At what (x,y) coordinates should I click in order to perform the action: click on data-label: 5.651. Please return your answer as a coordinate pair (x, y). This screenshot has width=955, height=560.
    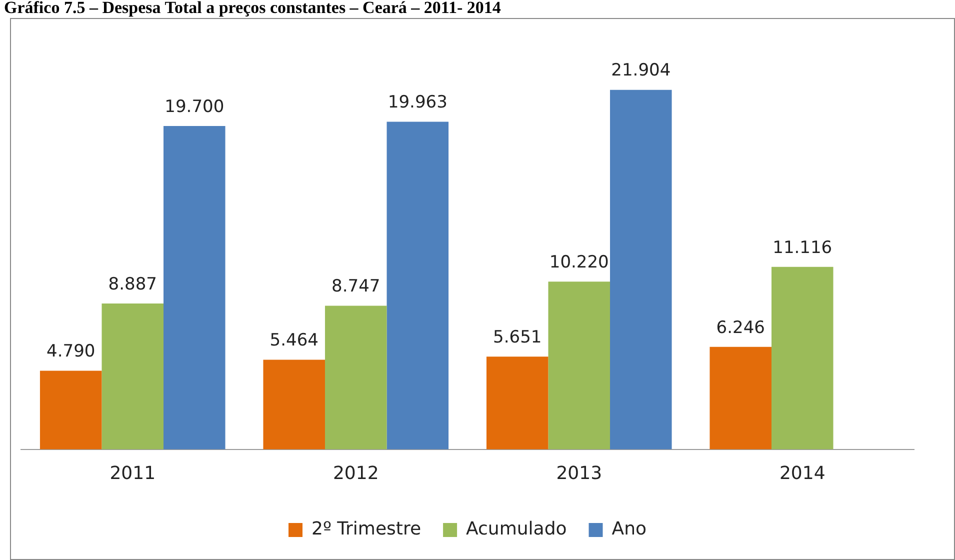
    Looking at the image, I should click on (517, 338).